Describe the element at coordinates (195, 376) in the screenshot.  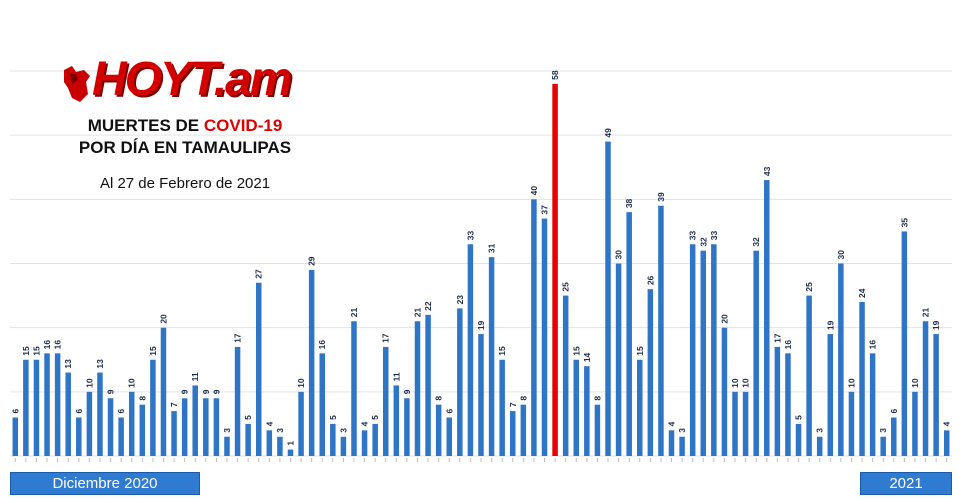
I see `data-label: 11` at that location.